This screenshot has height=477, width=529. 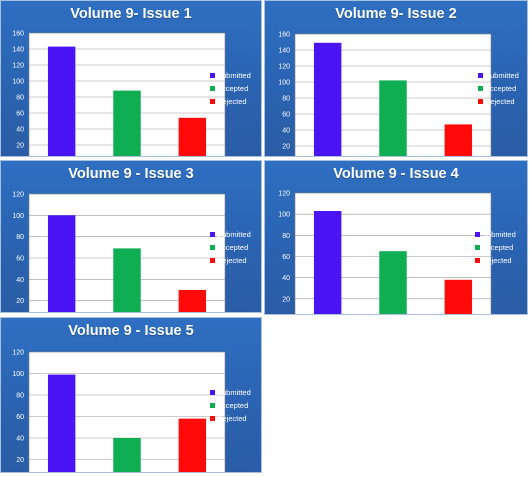 I want to click on chart-title: Volume 9- Issue 2, so click(x=396, y=14).